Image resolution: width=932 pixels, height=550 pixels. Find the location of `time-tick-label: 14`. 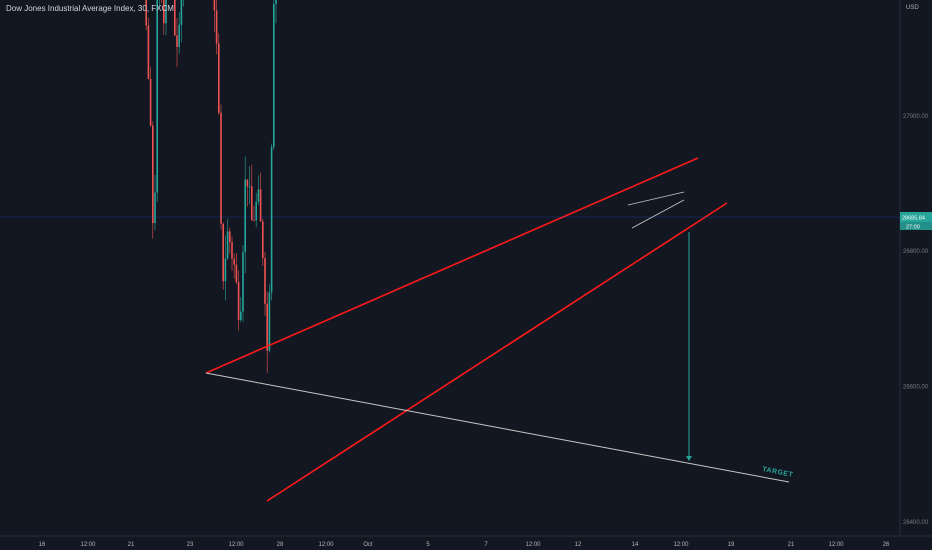

time-tick-label: 14 is located at coordinates (635, 545).